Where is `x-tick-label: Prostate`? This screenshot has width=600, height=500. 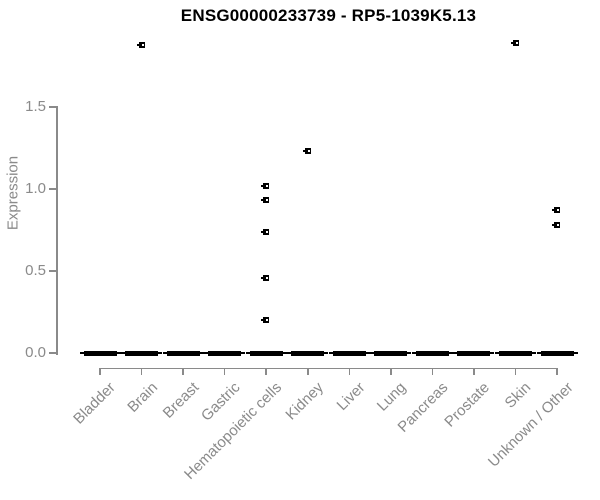
x-tick-label: Prostate is located at coordinates (467, 405).